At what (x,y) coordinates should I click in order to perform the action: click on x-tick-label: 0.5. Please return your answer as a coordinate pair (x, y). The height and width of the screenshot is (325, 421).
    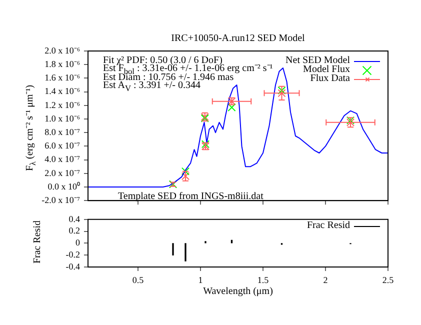
    Looking at the image, I should click on (138, 279).